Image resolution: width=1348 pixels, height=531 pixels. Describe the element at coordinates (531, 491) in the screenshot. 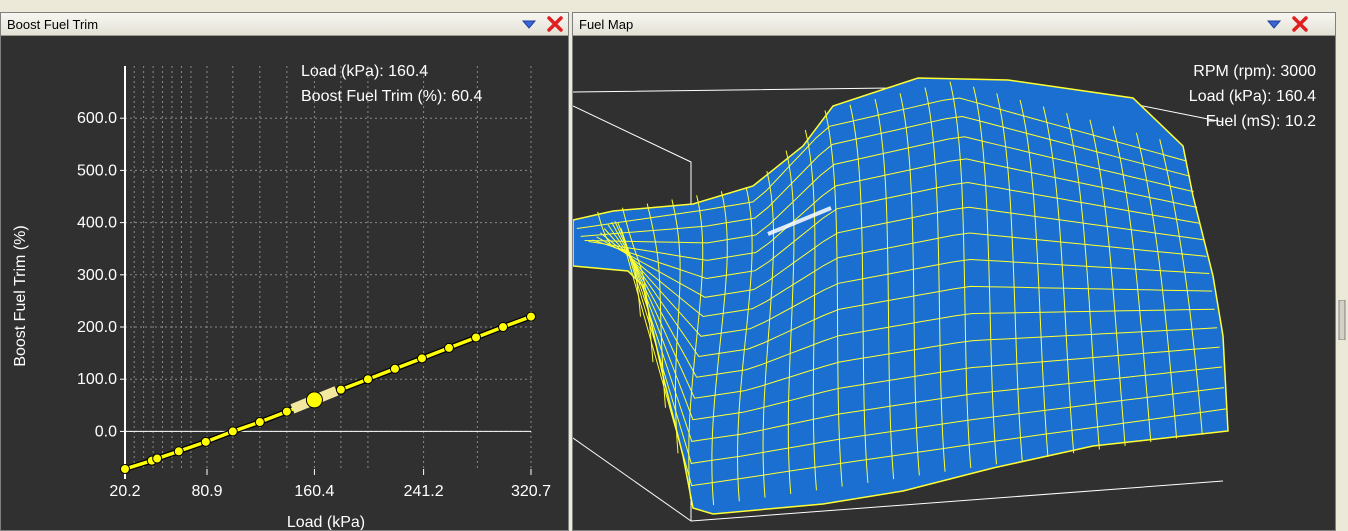

I see `x-tick-label: 320.7` at that location.